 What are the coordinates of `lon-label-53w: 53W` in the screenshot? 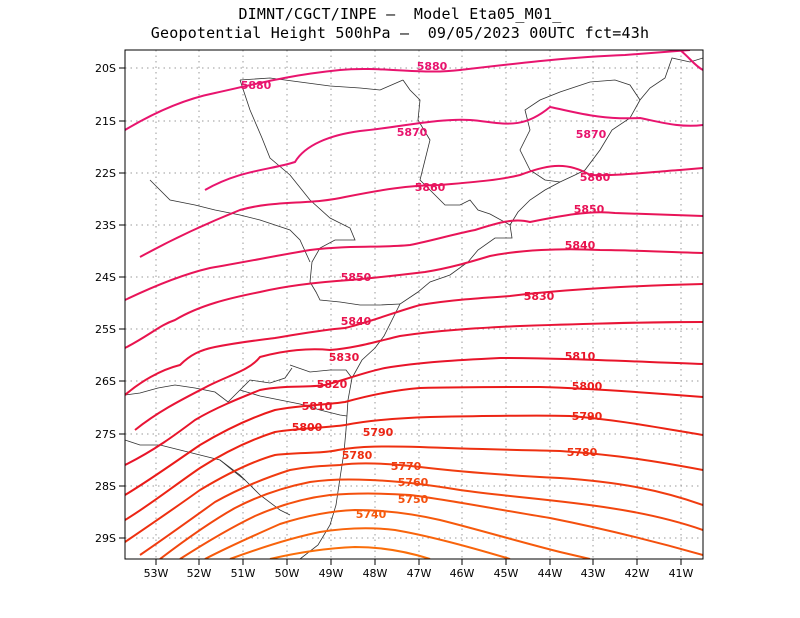 It's located at (156, 573).